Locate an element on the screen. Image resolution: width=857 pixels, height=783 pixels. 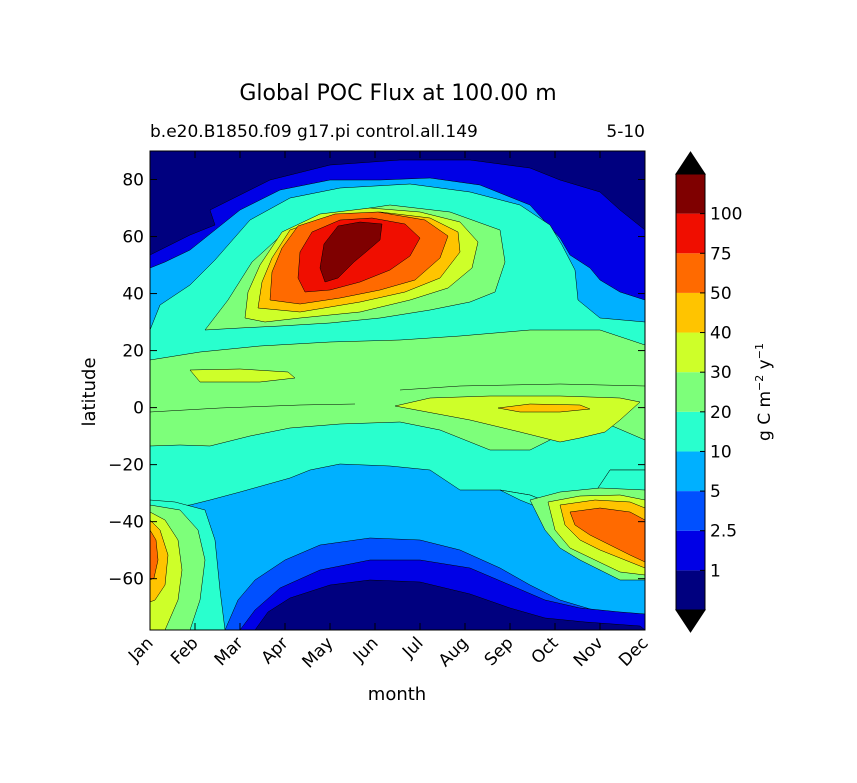
contour-line-eq is located at coordinates (253, 408).